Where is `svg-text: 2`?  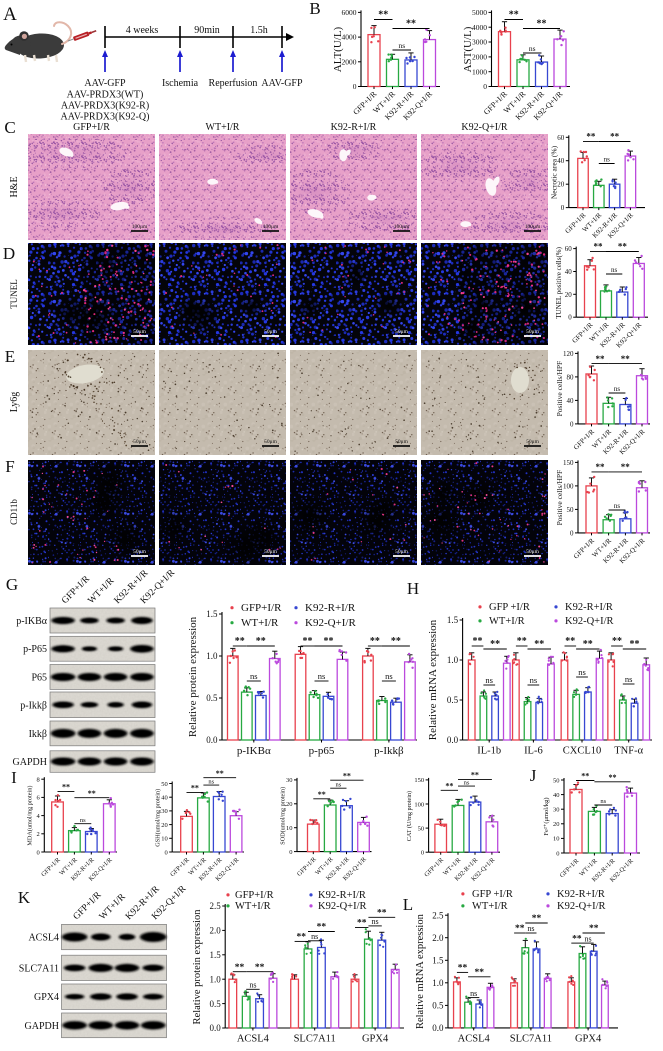
svg-text: 2 is located at coordinates (38, 834).